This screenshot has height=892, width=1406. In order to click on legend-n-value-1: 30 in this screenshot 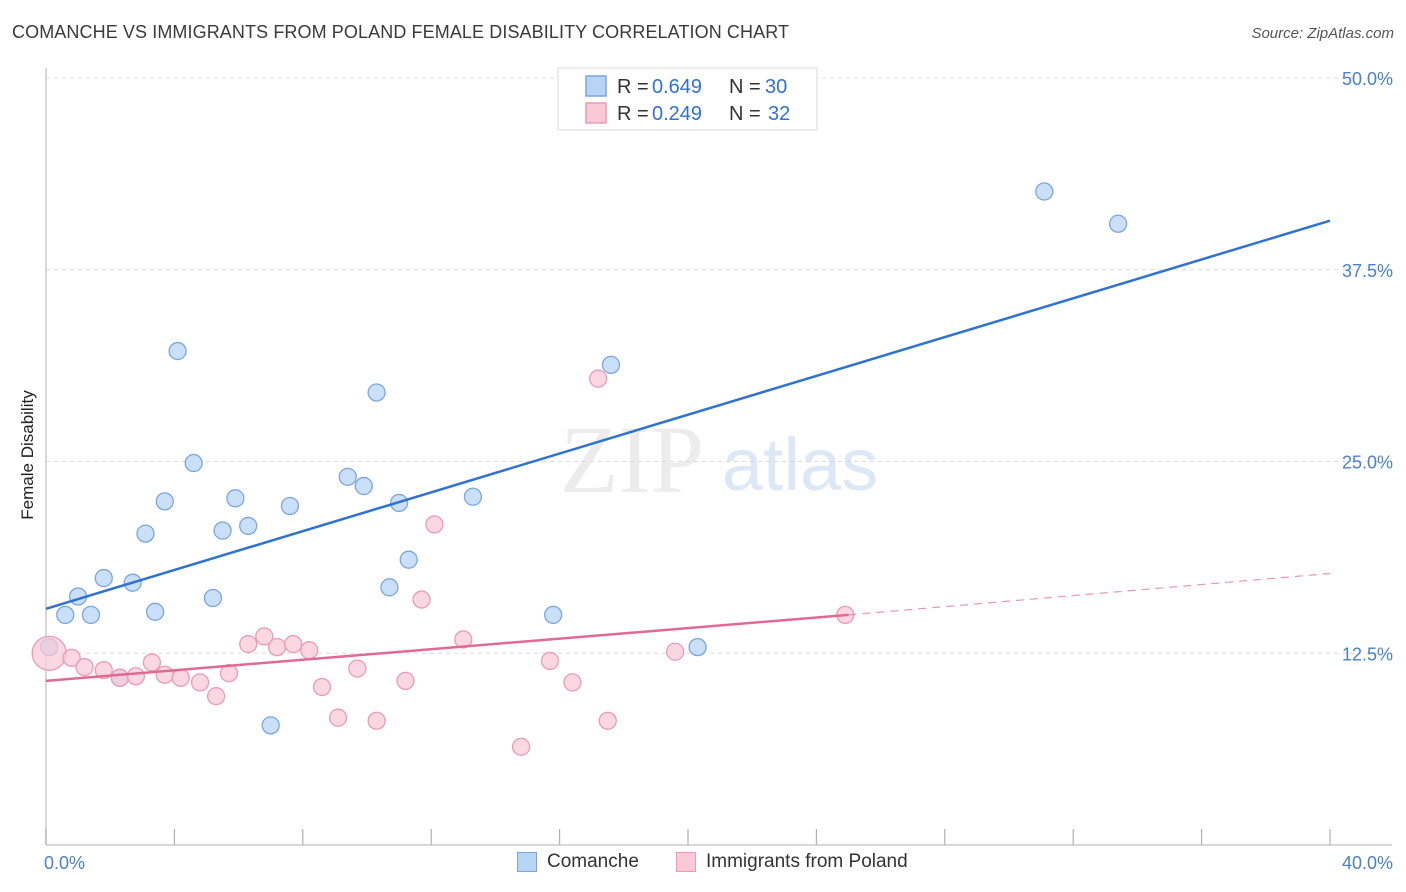, I will do `click(776, 87)`.